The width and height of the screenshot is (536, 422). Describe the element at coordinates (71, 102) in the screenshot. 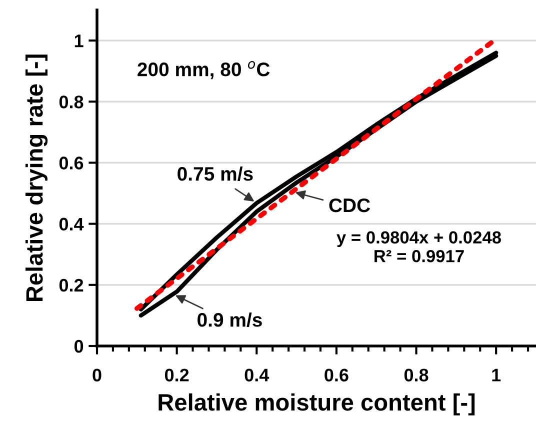

I see `y-tick-label: 0.8` at that location.